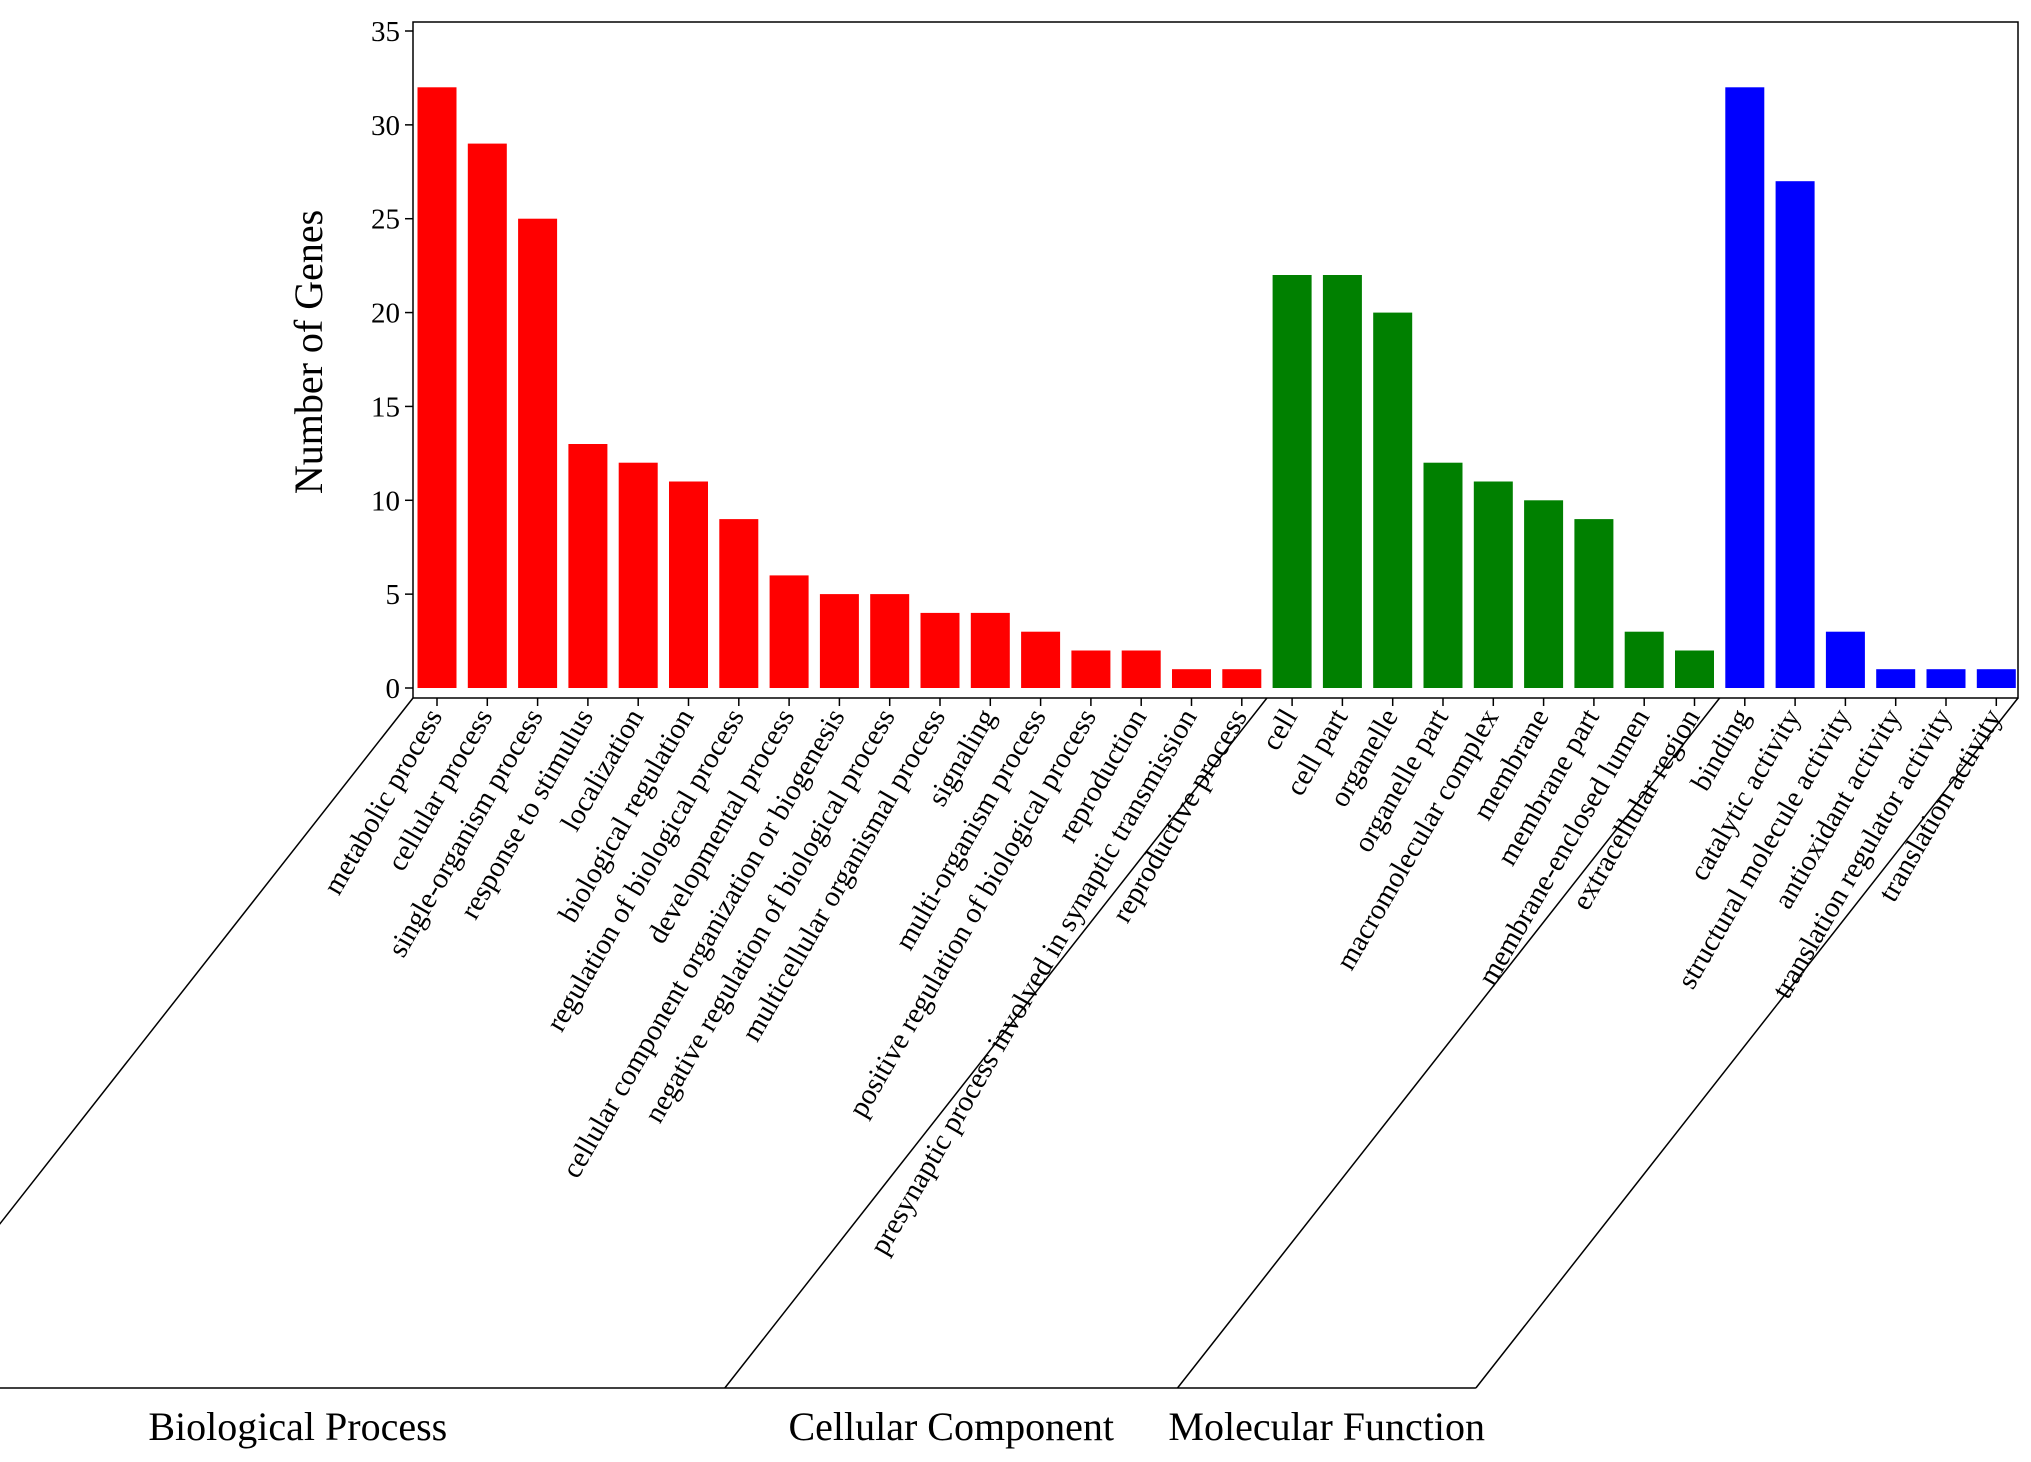  I want to click on bar-membrane-enclosed-lumen, so click(1644, 659).